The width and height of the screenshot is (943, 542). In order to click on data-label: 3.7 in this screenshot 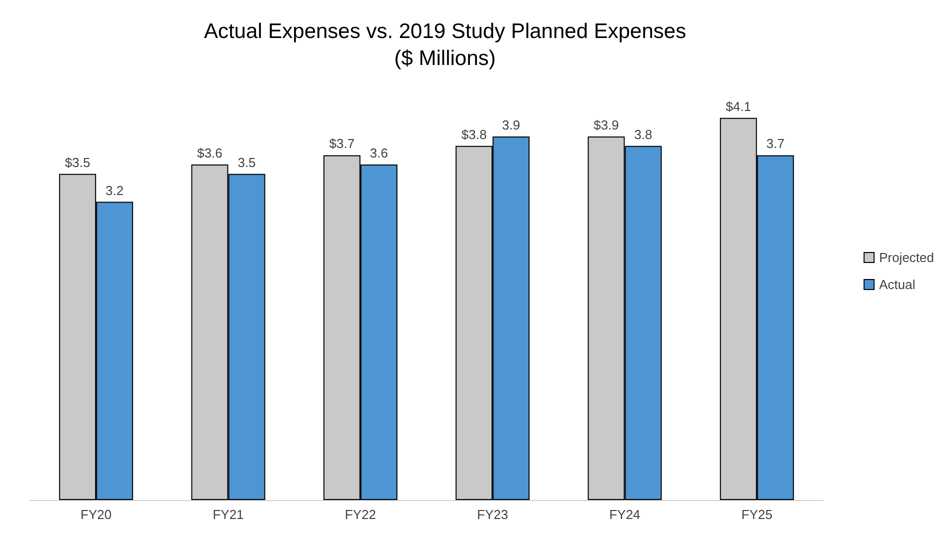, I will do `click(775, 144)`.